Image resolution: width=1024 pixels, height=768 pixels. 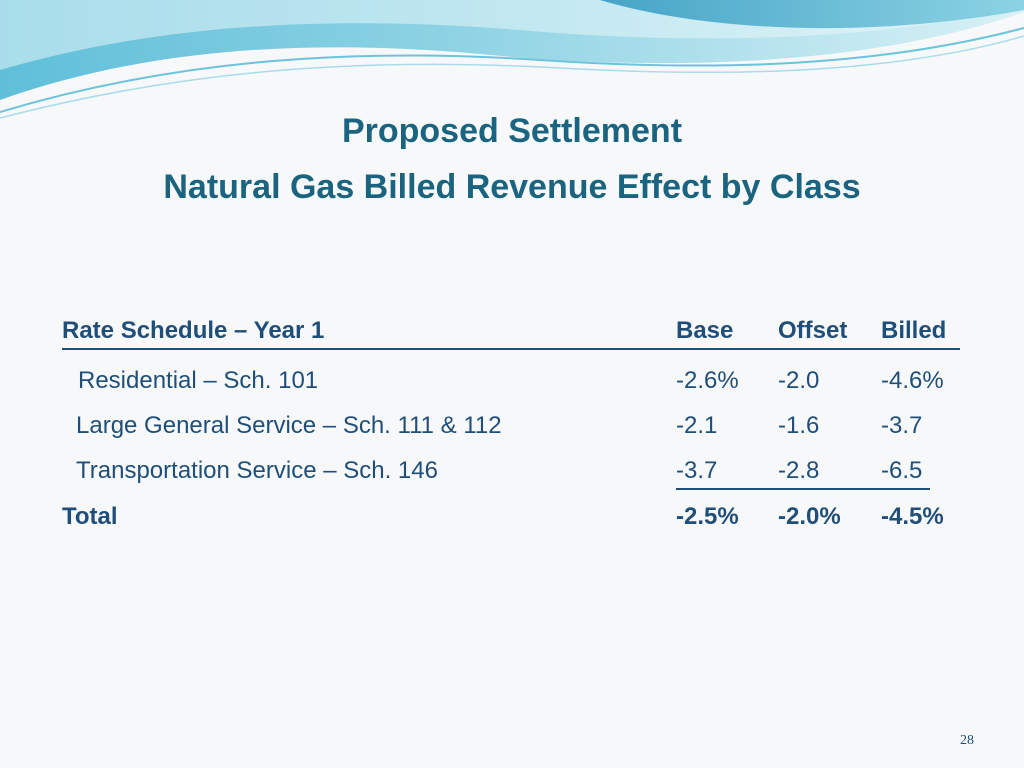 What do you see at coordinates (707, 516) in the screenshot?
I see `total-base: -2.5%` at bounding box center [707, 516].